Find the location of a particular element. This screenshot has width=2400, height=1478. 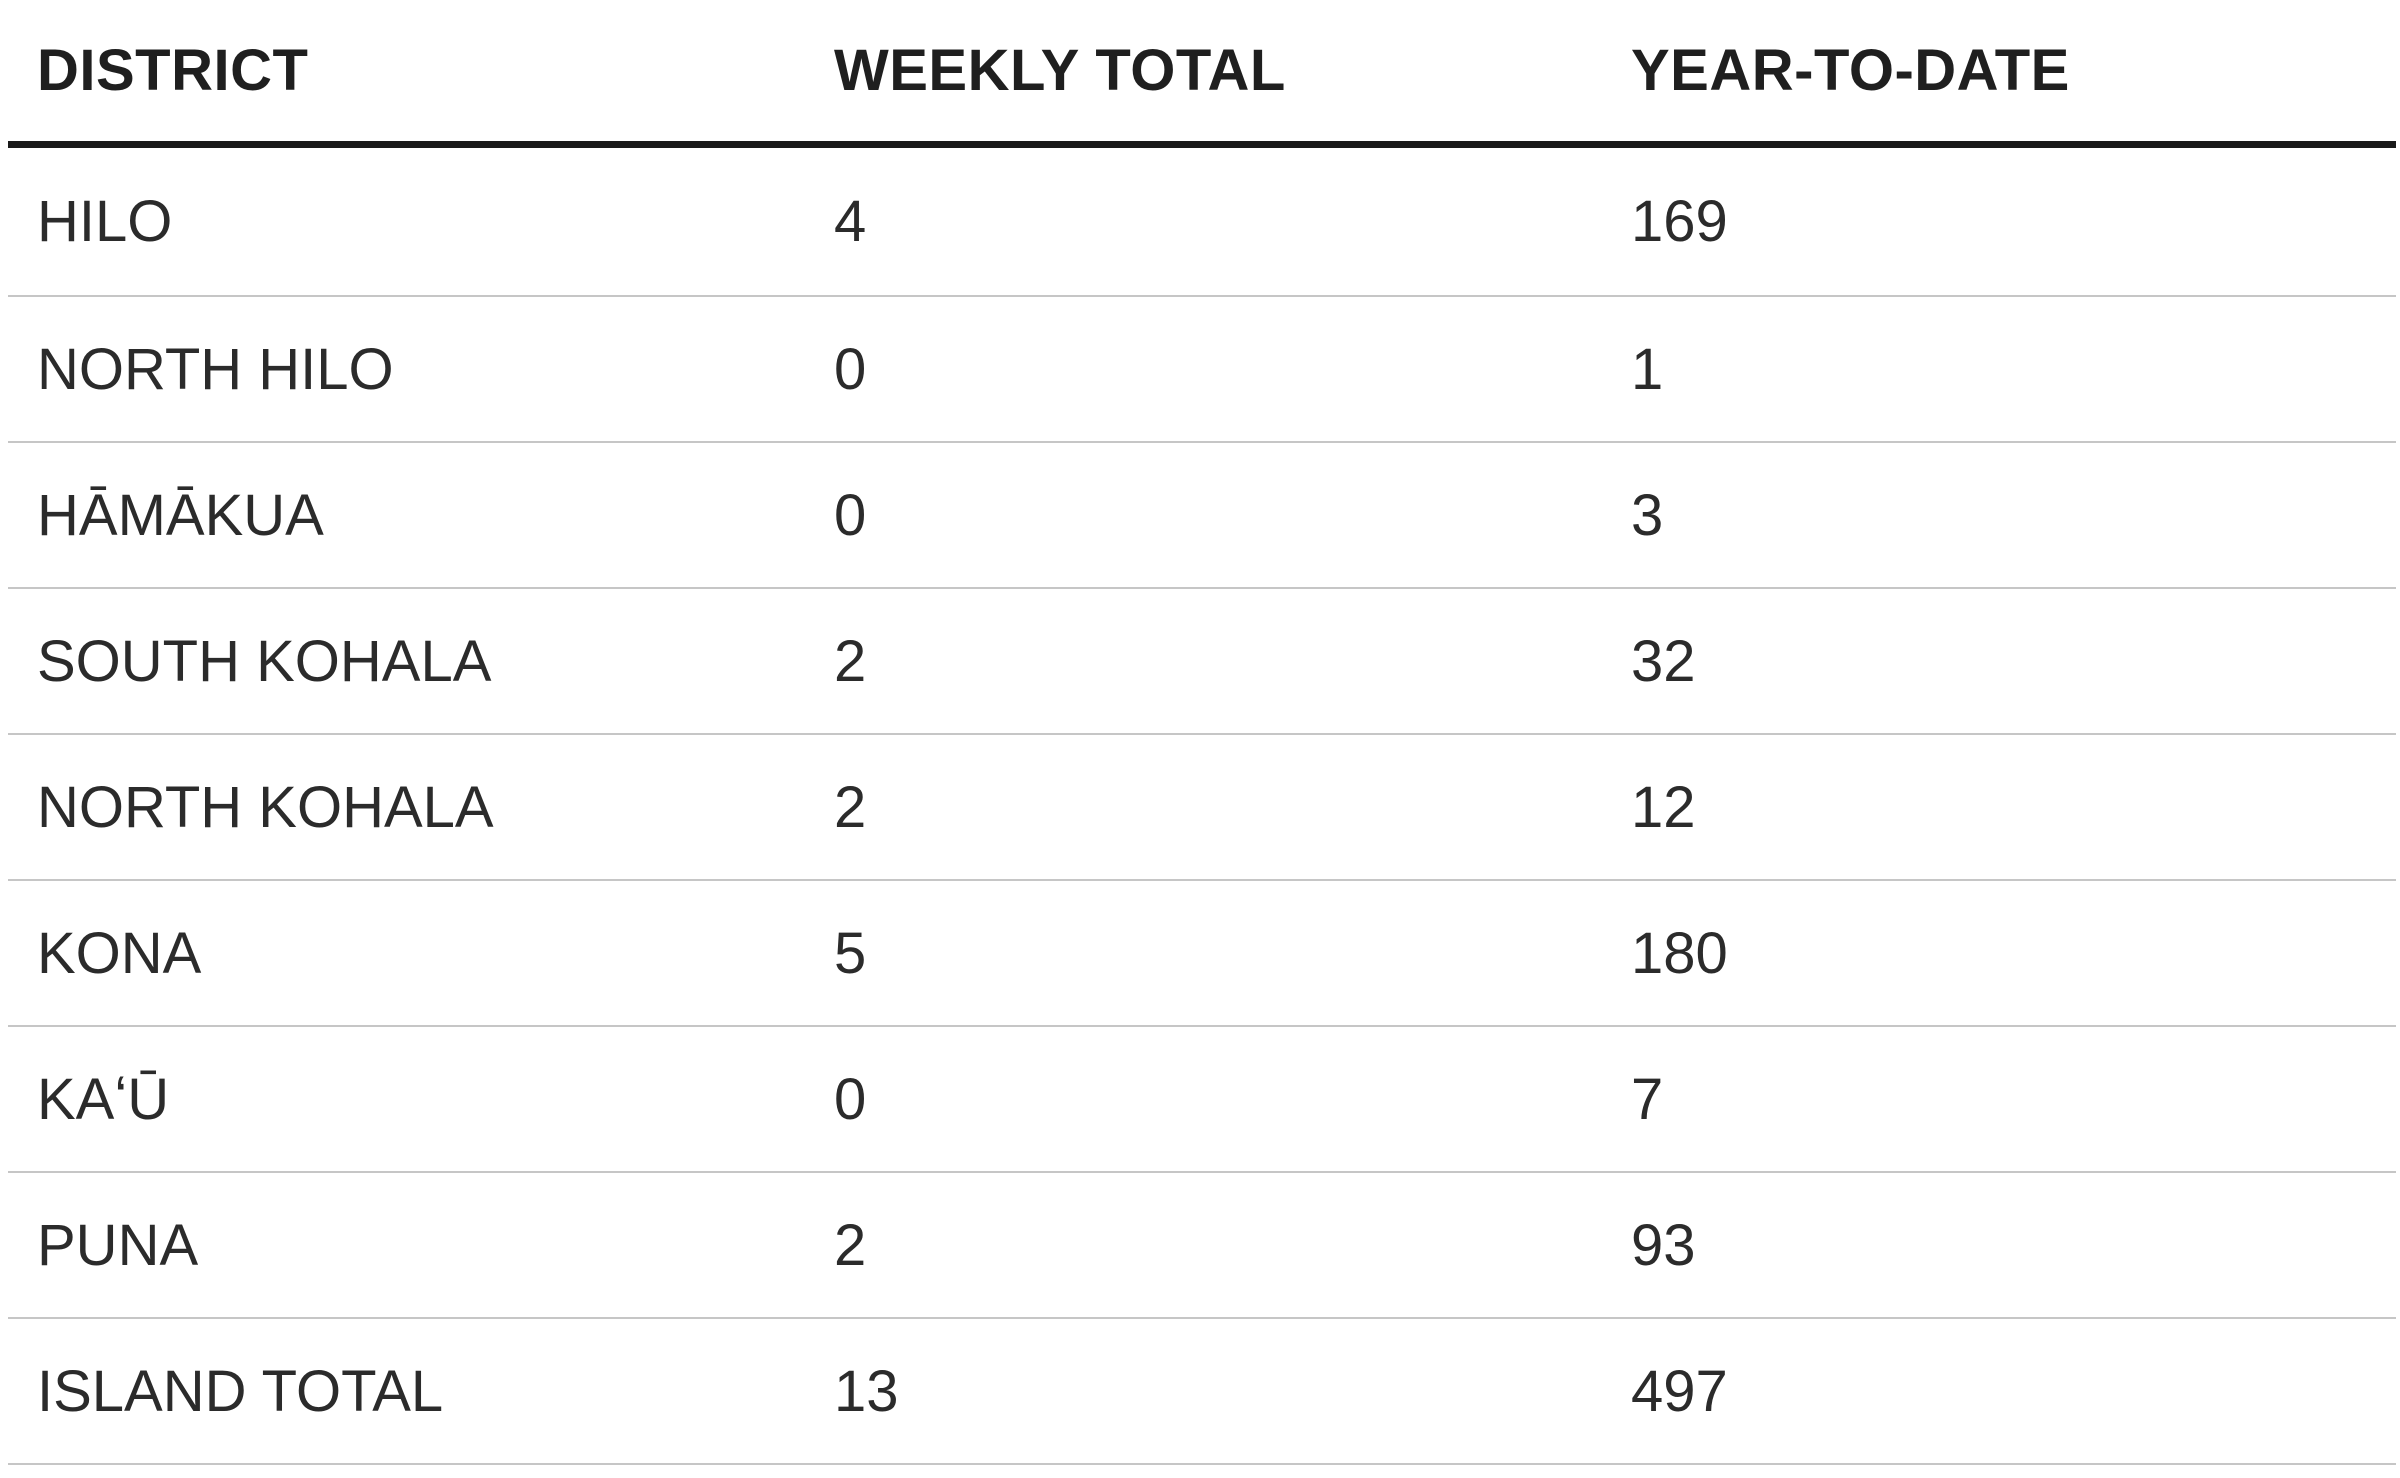

district-cell: NORTH HILO is located at coordinates (406, 369).